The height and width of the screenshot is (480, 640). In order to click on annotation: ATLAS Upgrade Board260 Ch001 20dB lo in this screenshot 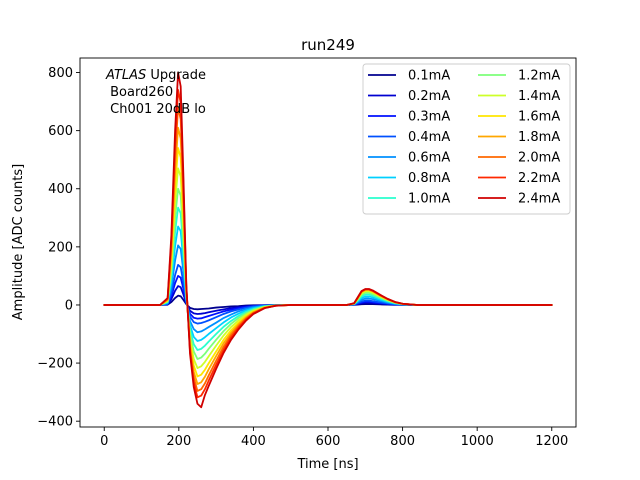, I will do `click(155, 92)`.